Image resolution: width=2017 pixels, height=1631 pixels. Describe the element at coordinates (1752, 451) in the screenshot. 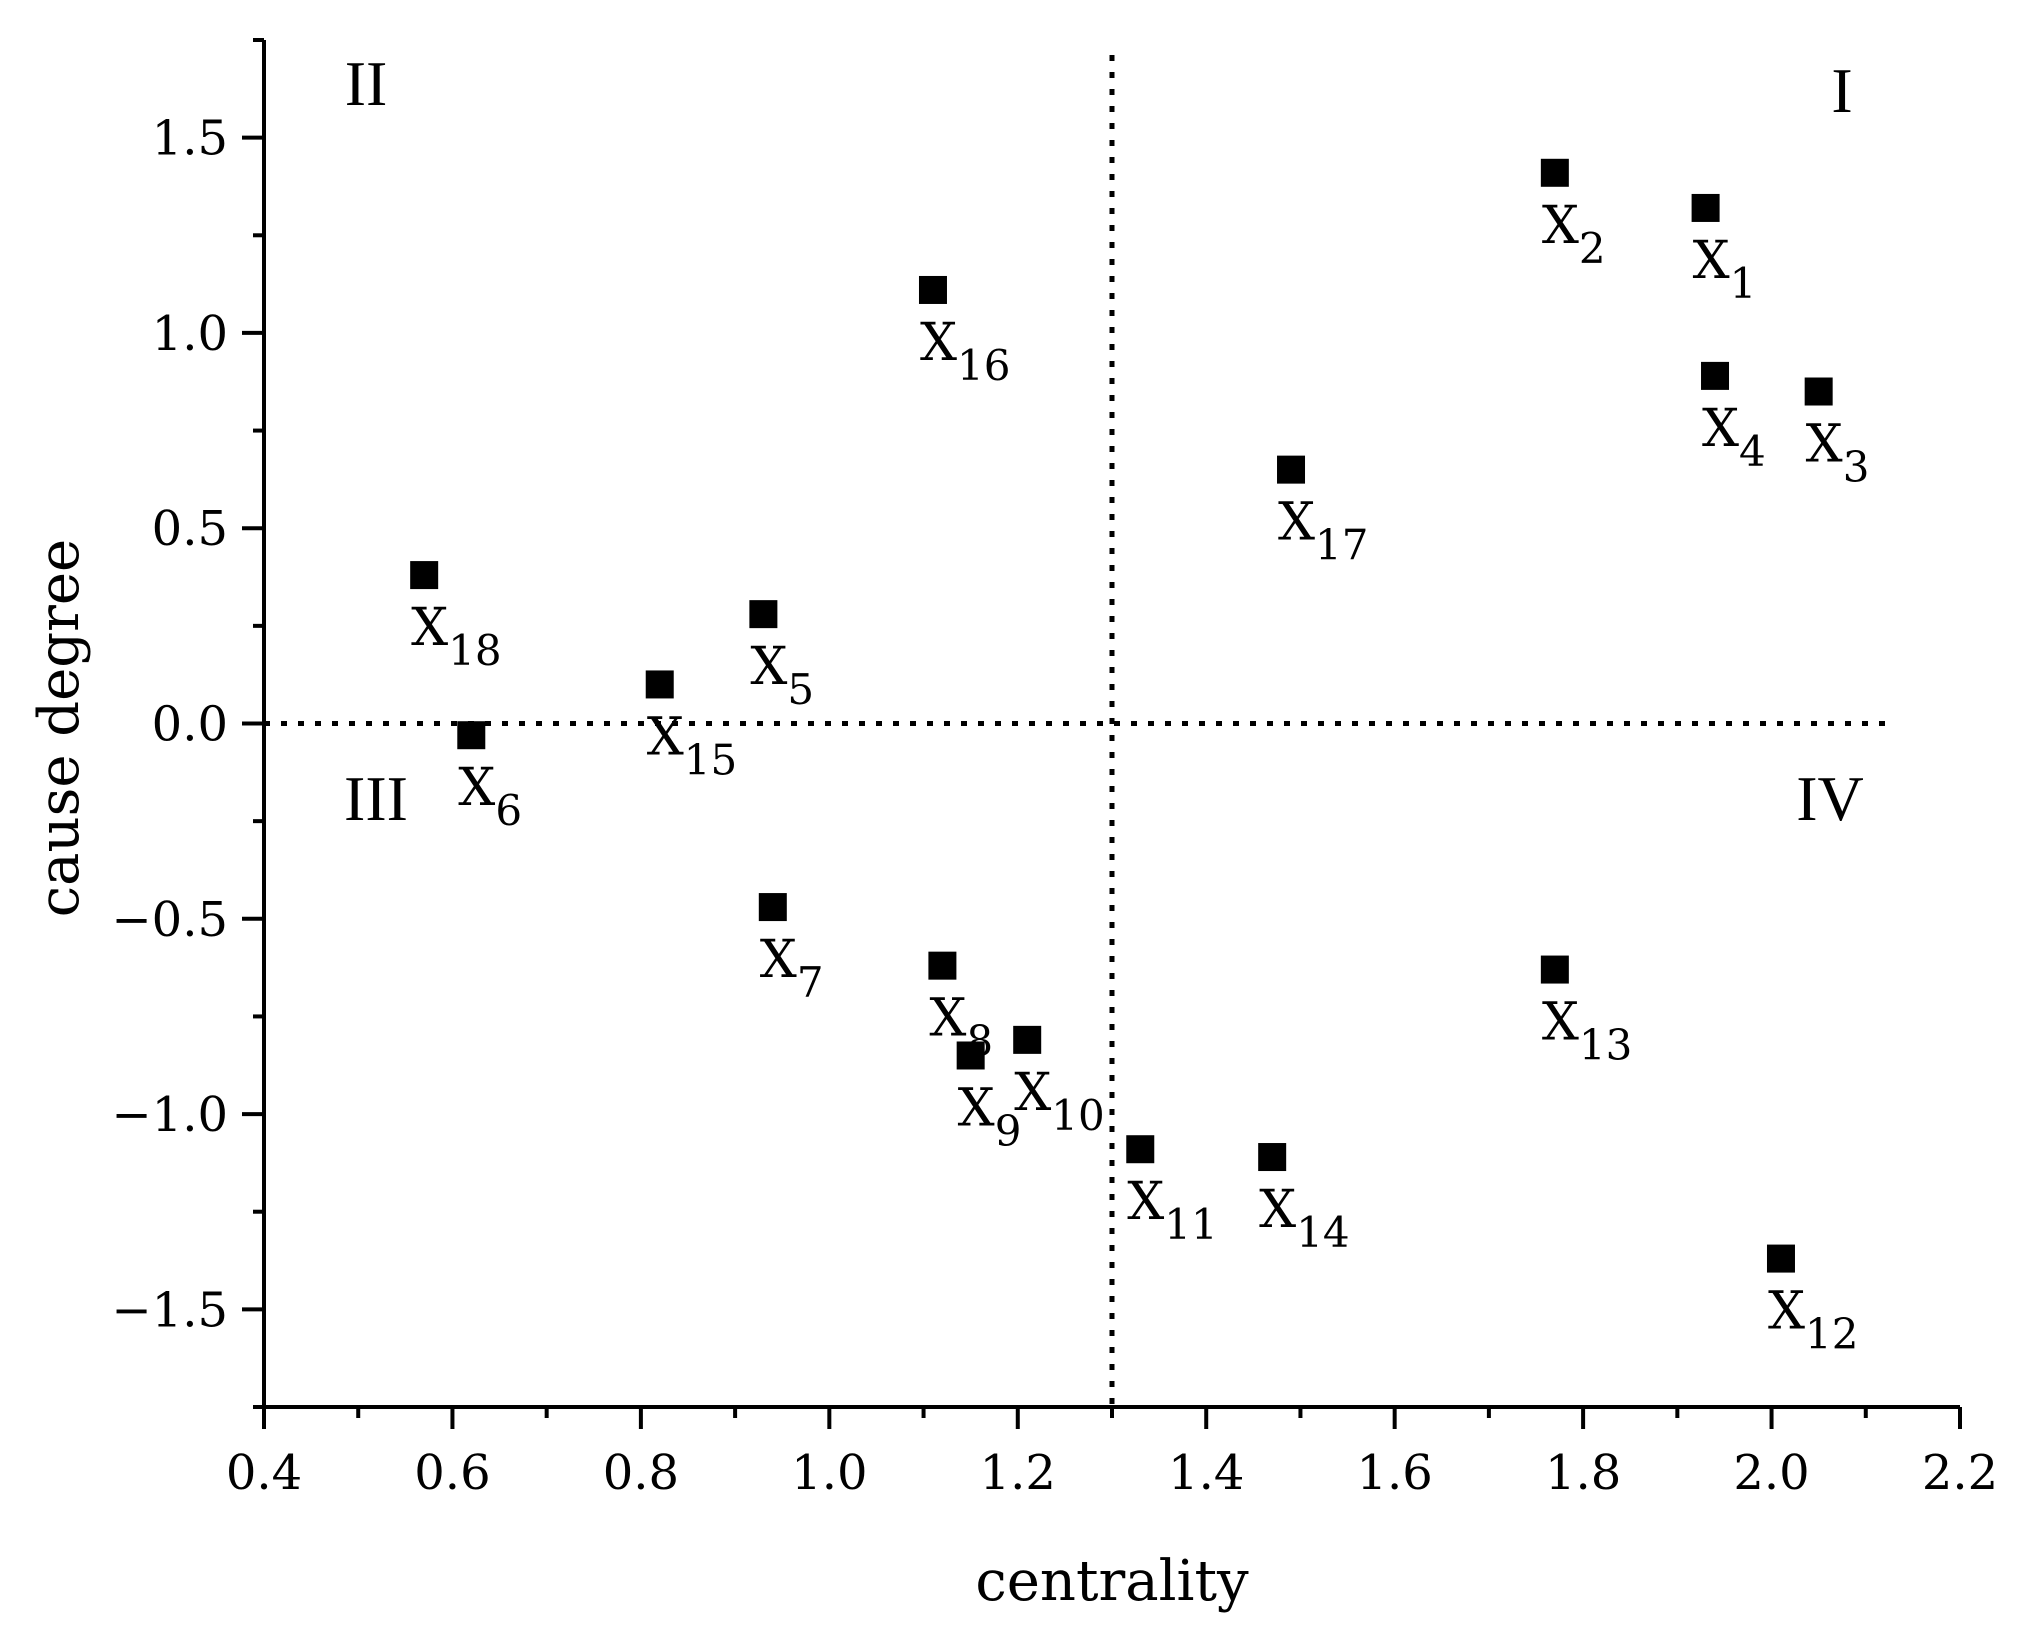

I see `point-label-subscript: 4` at that location.